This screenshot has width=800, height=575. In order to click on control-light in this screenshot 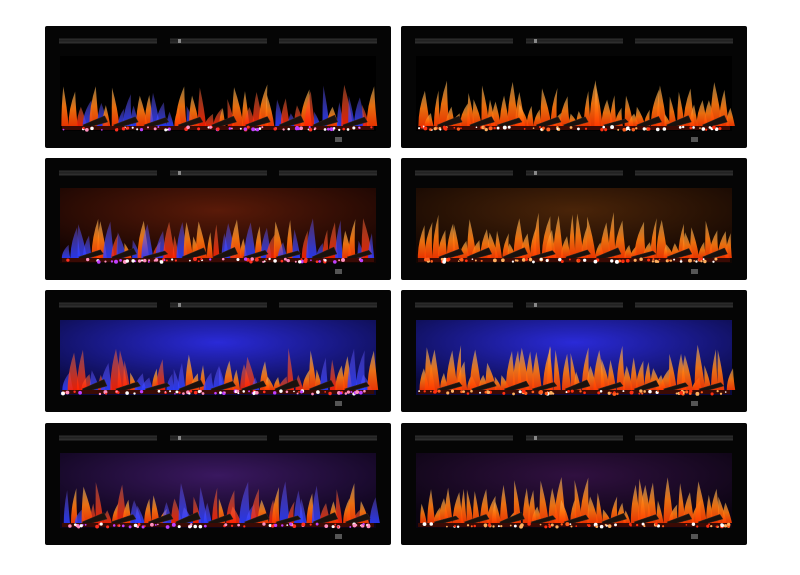, I will do `click(535, 41)`.